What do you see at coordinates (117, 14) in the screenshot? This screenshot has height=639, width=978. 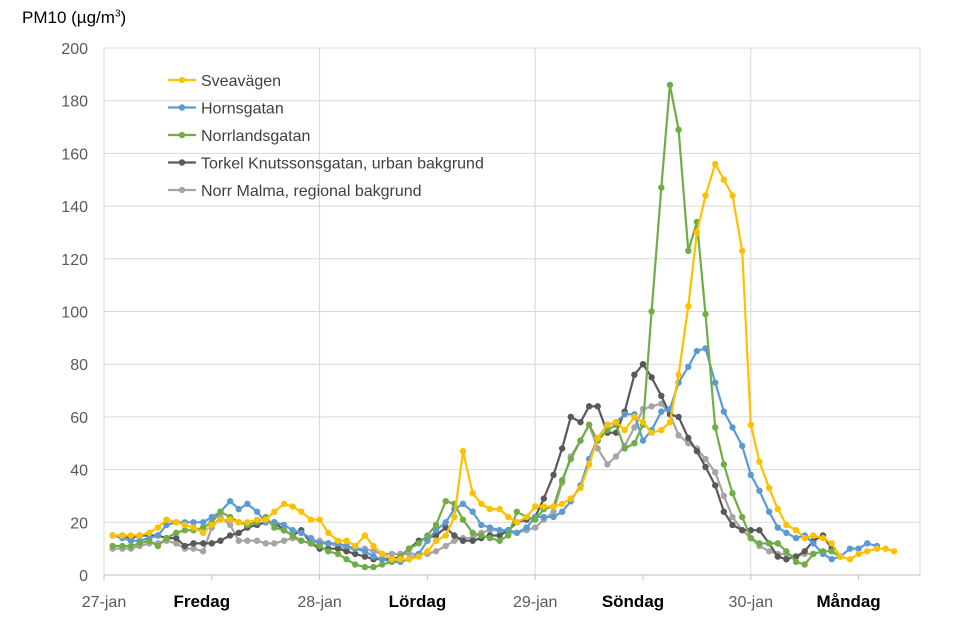 I see `y-axis-title-sup: 3` at bounding box center [117, 14].